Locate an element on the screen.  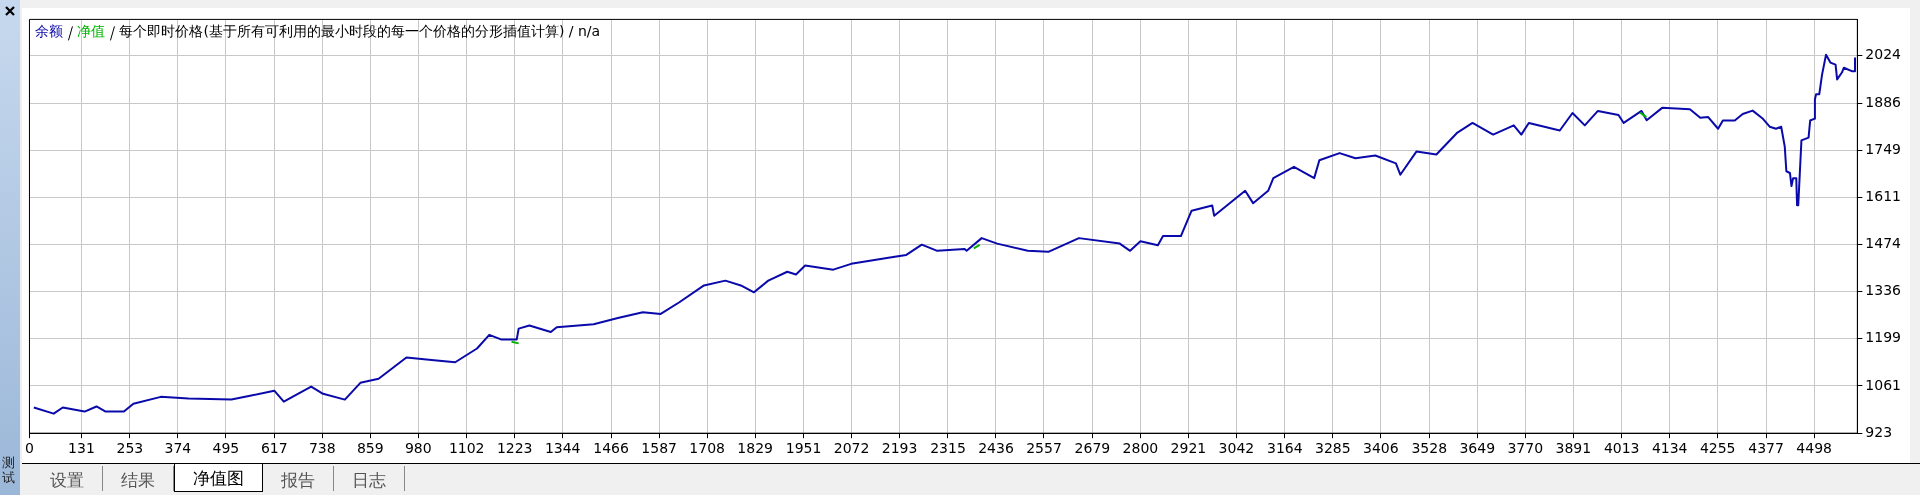
text: 报告 is located at coordinates (298, 478).